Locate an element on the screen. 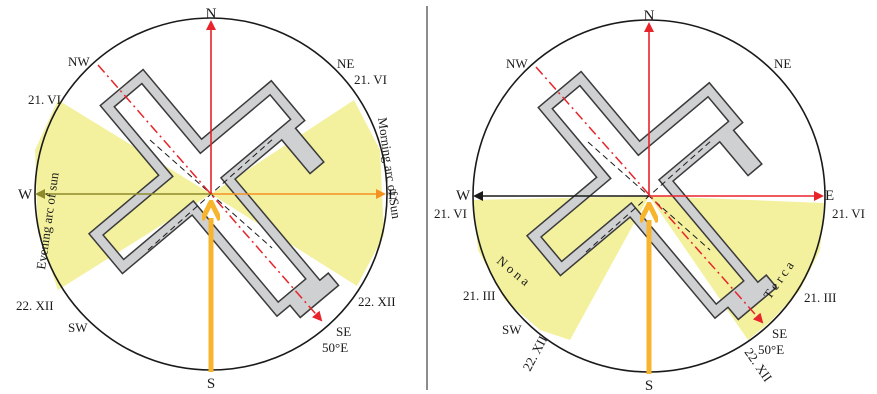 The image size is (877, 394). date-march-east-right: 21. III is located at coordinates (820, 297).